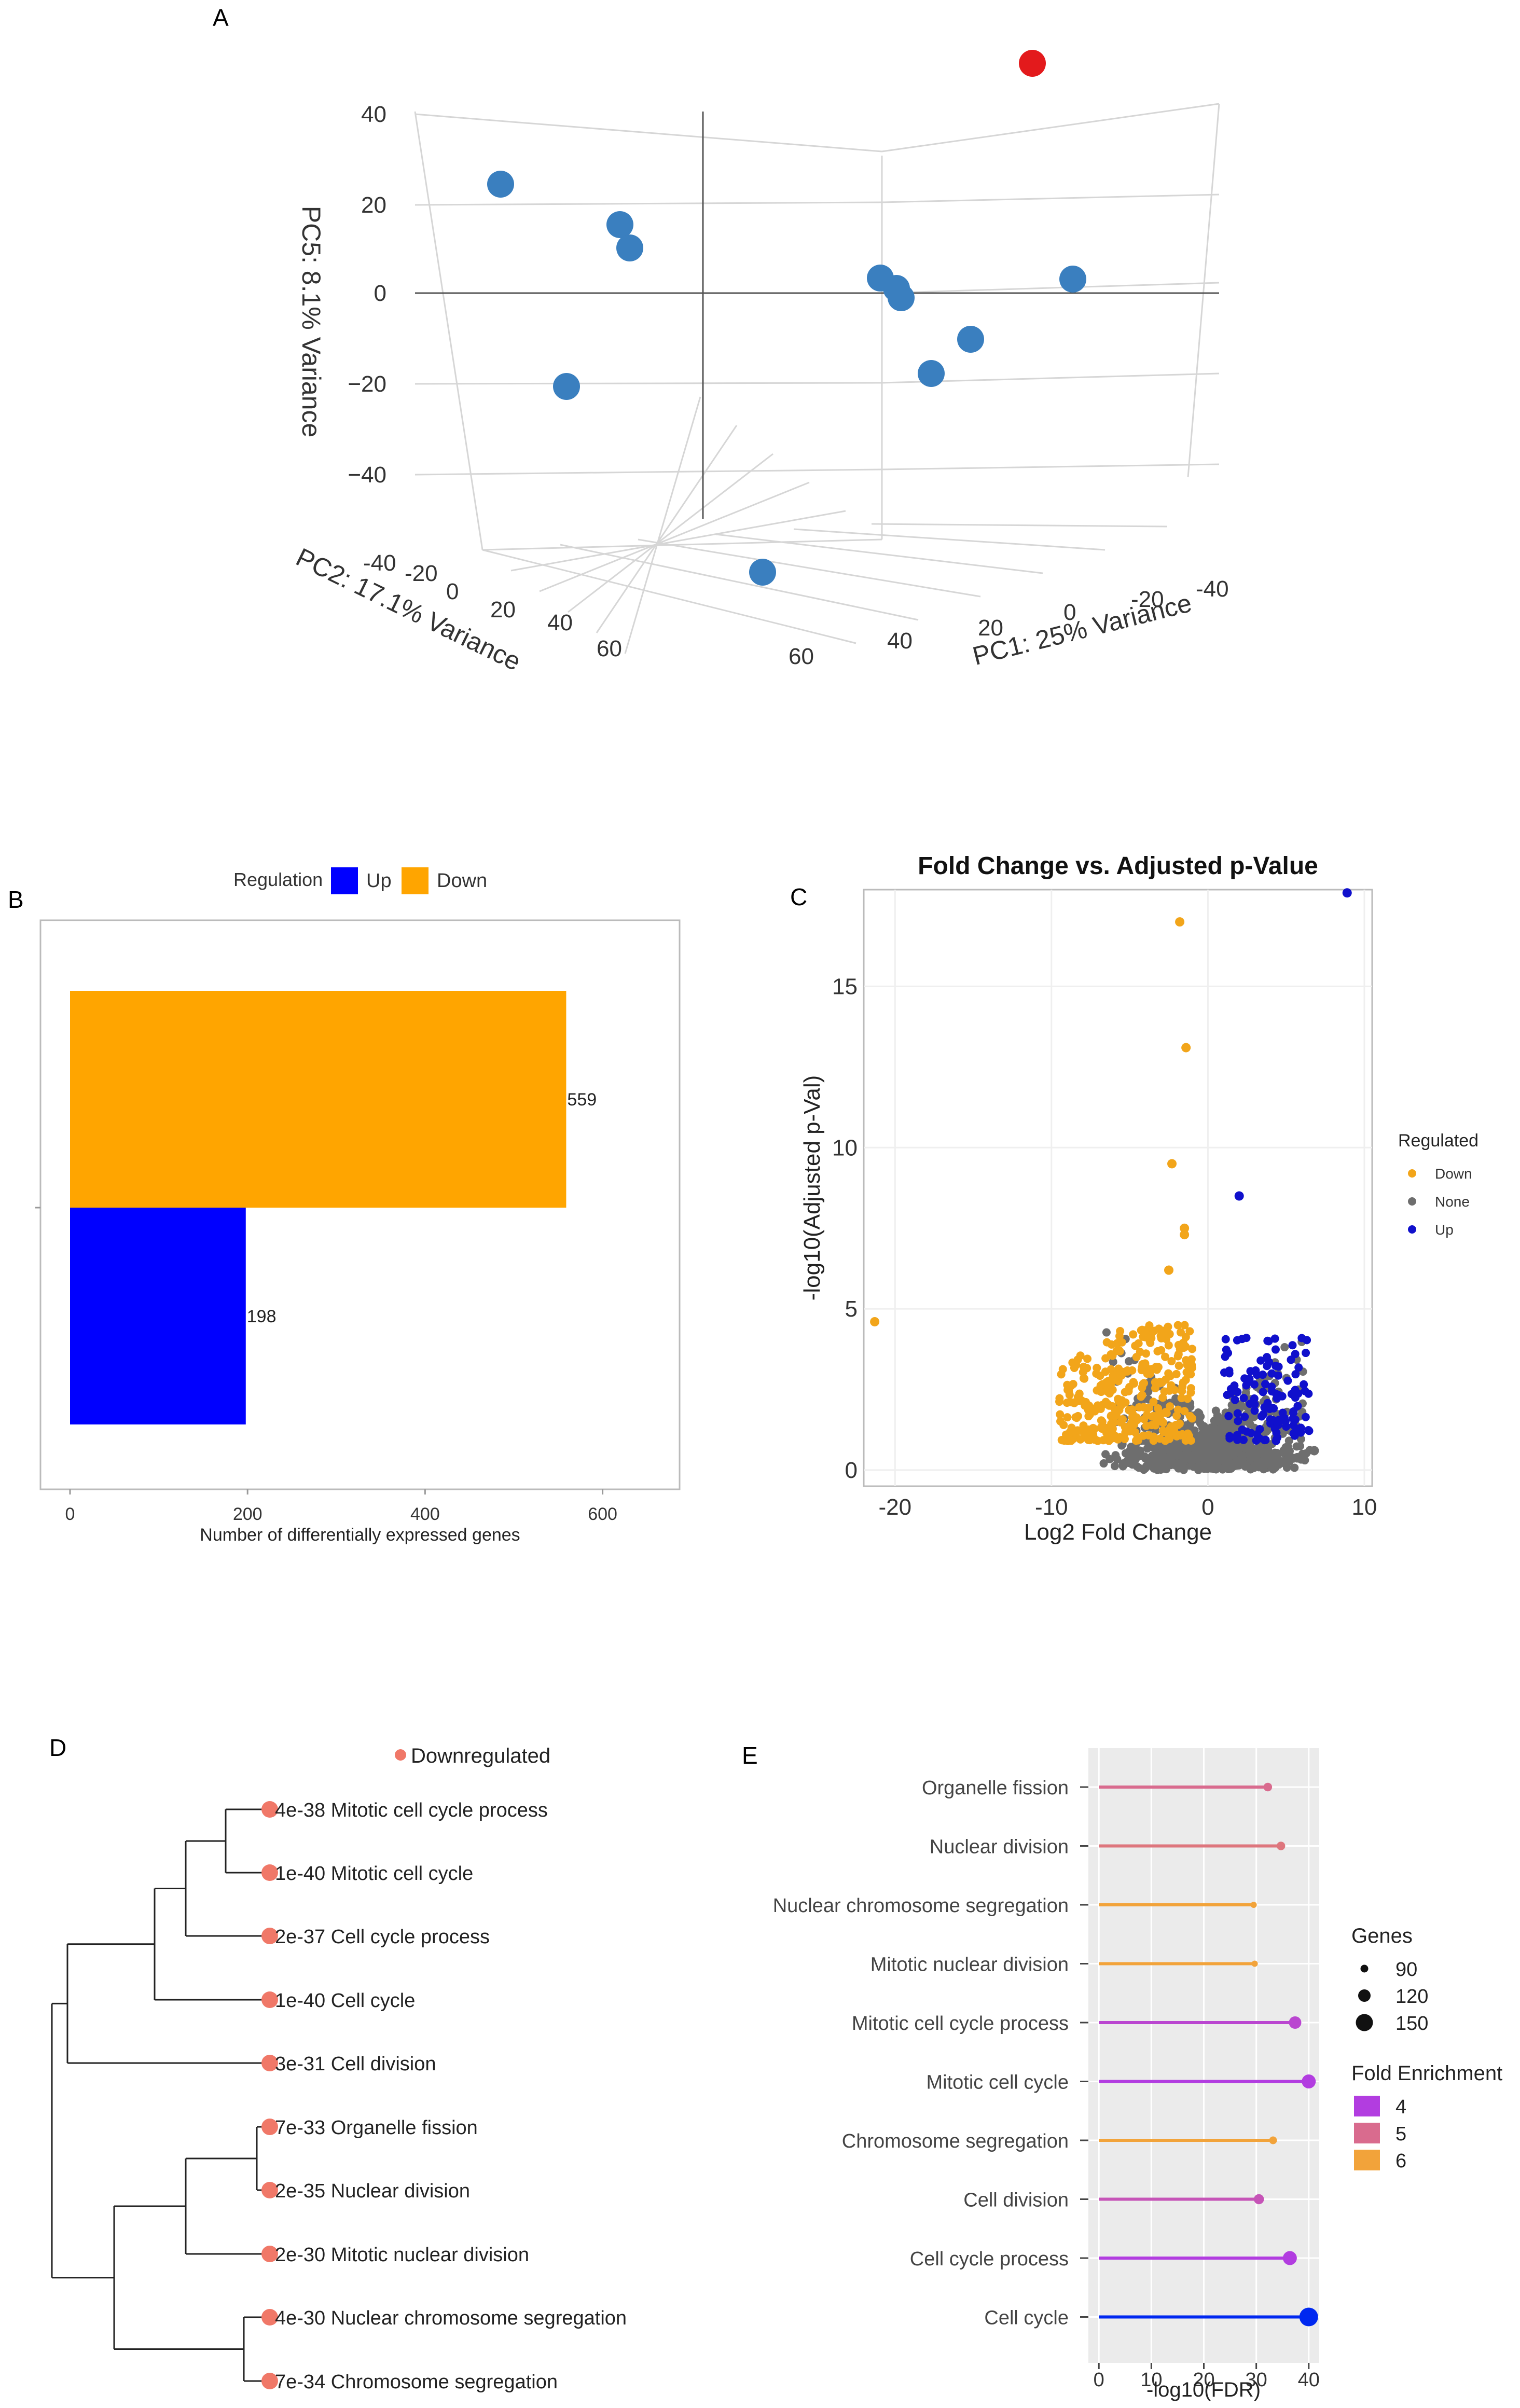 This screenshot has height=2408, width=1520. Describe the element at coordinates (1203, 2389) in the screenshot. I see `lollipop-x-axis-title: -log10(FDR)` at that location.